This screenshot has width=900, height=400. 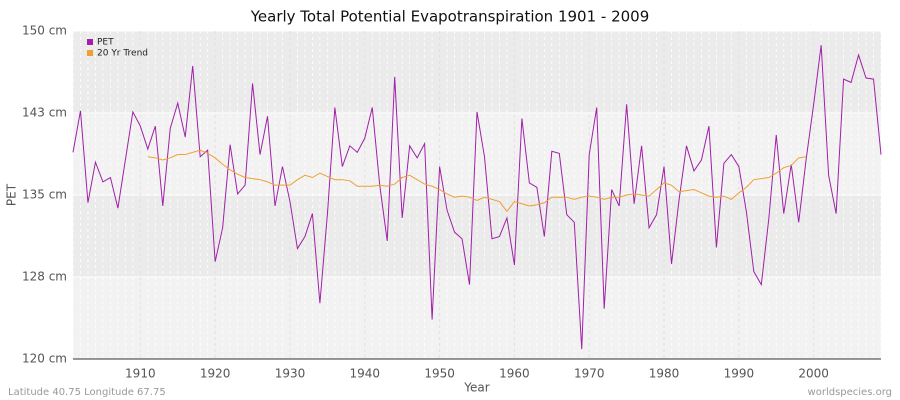 I want to click on x-tick-label: 2000, so click(x=813, y=374).